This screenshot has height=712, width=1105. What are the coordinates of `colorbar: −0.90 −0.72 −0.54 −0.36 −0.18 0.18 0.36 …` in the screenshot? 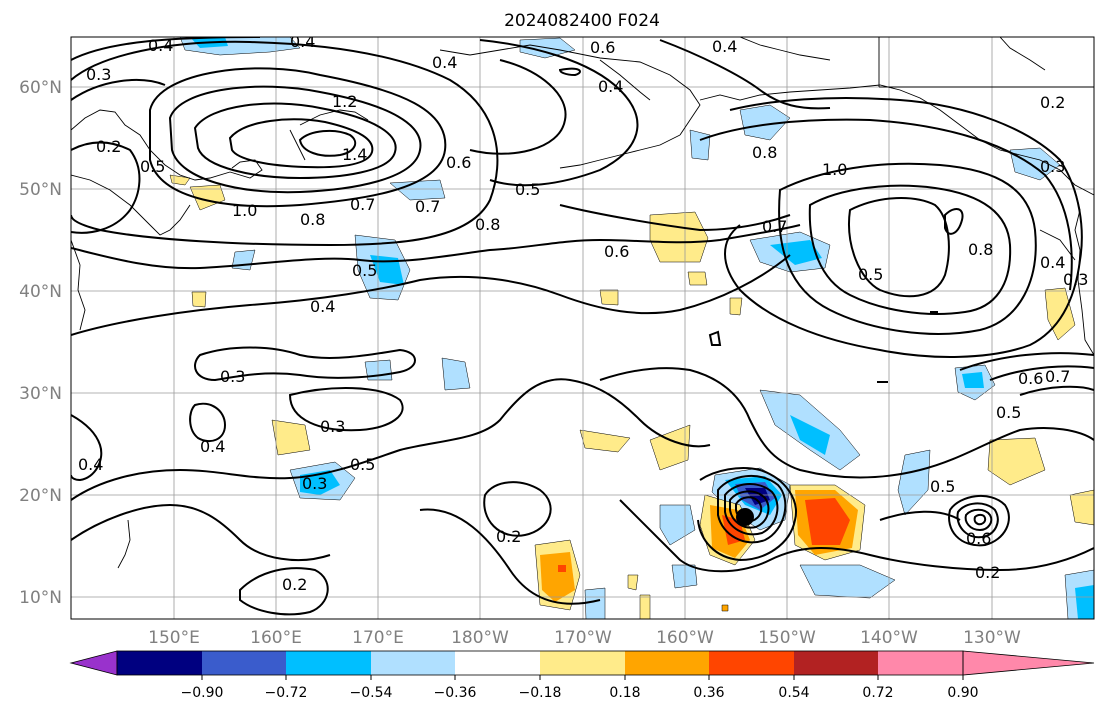 It's located at (582, 675).